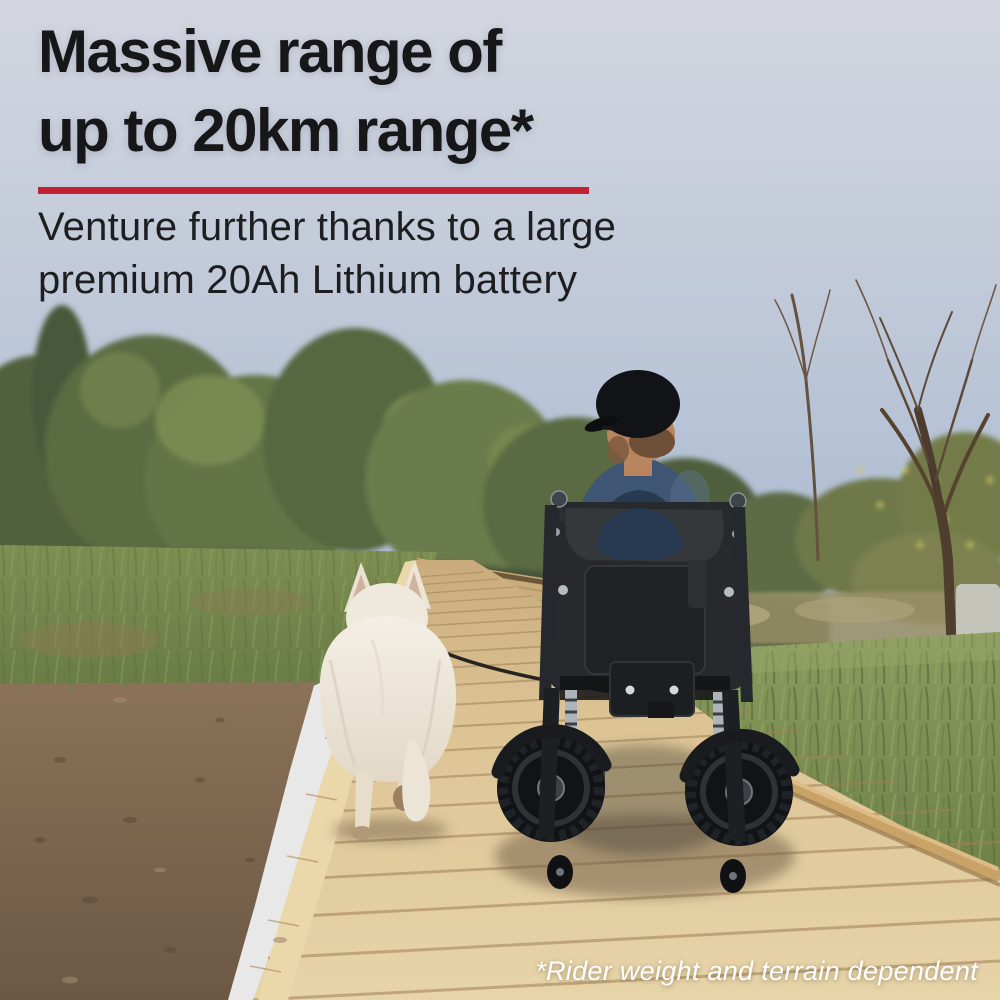  What do you see at coordinates (157, 833) in the screenshot?
I see `dirt-foreground` at bounding box center [157, 833].